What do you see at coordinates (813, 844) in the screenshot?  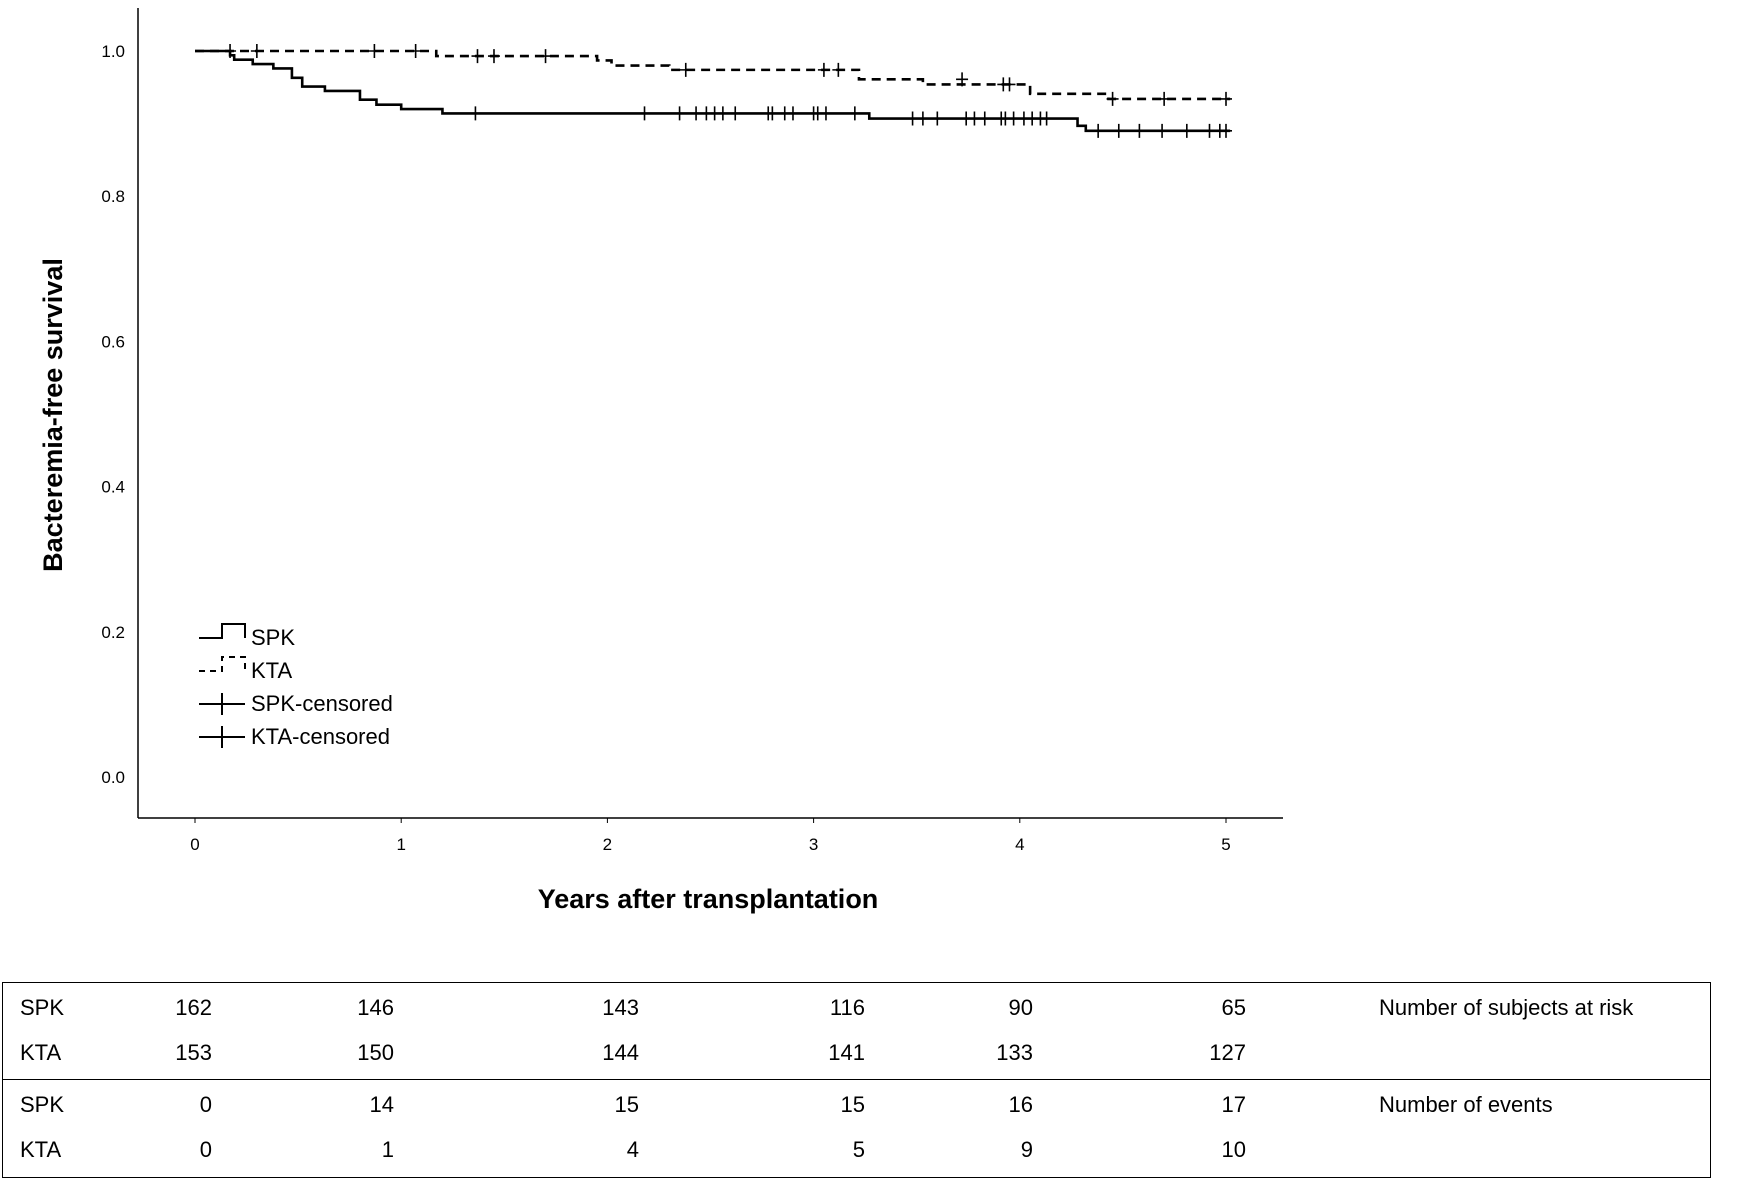 I see `x-tick-label: 3` at bounding box center [813, 844].